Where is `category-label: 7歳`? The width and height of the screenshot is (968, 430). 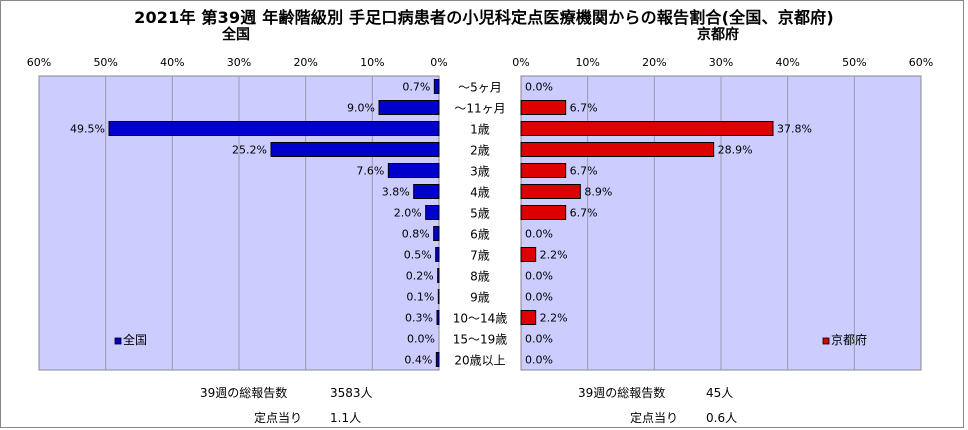
category-label: 7歳 is located at coordinates (480, 256).